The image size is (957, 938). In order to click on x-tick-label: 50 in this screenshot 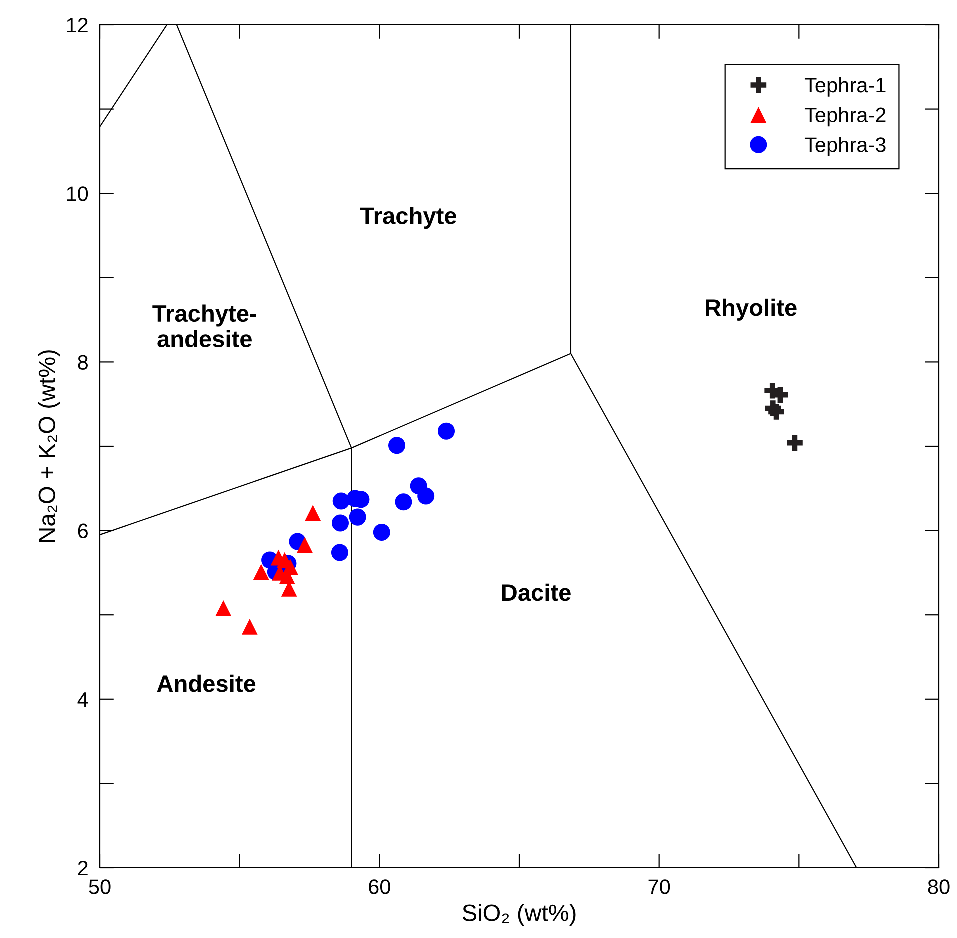, I will do `click(100, 887)`.